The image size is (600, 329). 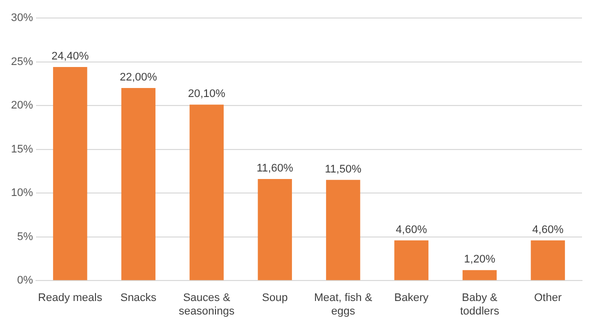 What do you see at coordinates (25, 236) in the screenshot?
I see `y-tick-label: 5%` at bounding box center [25, 236].